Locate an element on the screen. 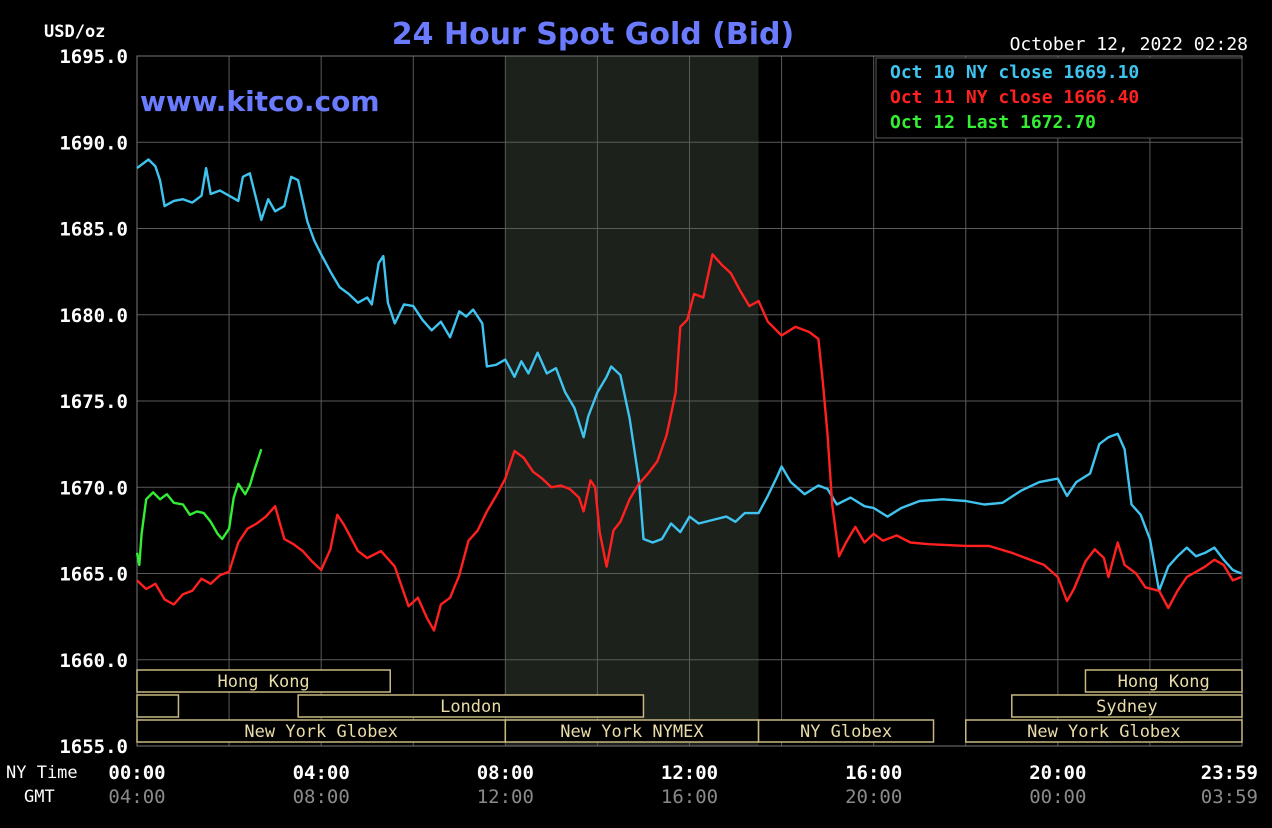 The width and height of the screenshot is (1272, 828). session-unlabeled is located at coordinates (158, 706).